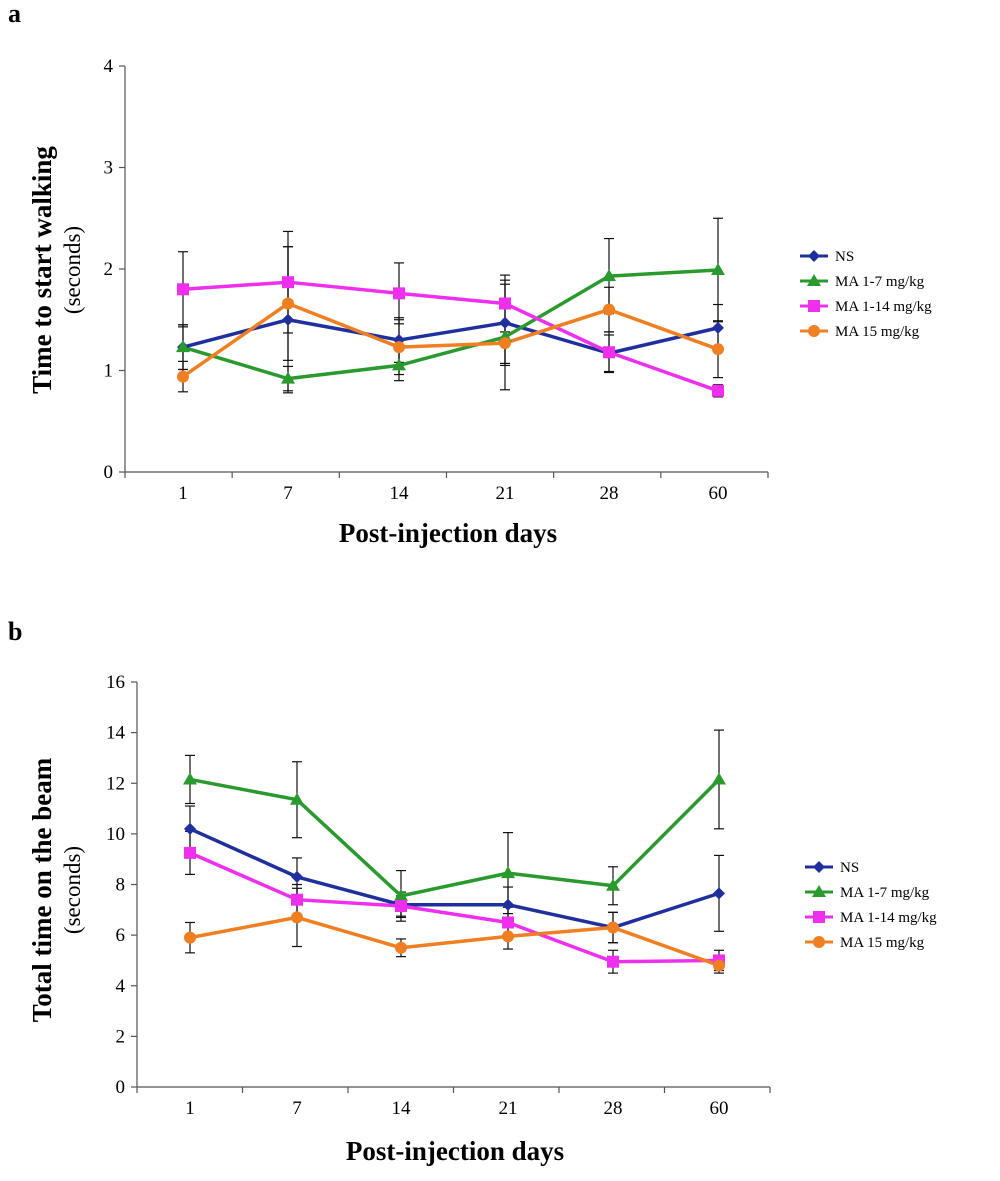  I want to click on x-axis-label-a: Post-injection days, so click(448, 533).